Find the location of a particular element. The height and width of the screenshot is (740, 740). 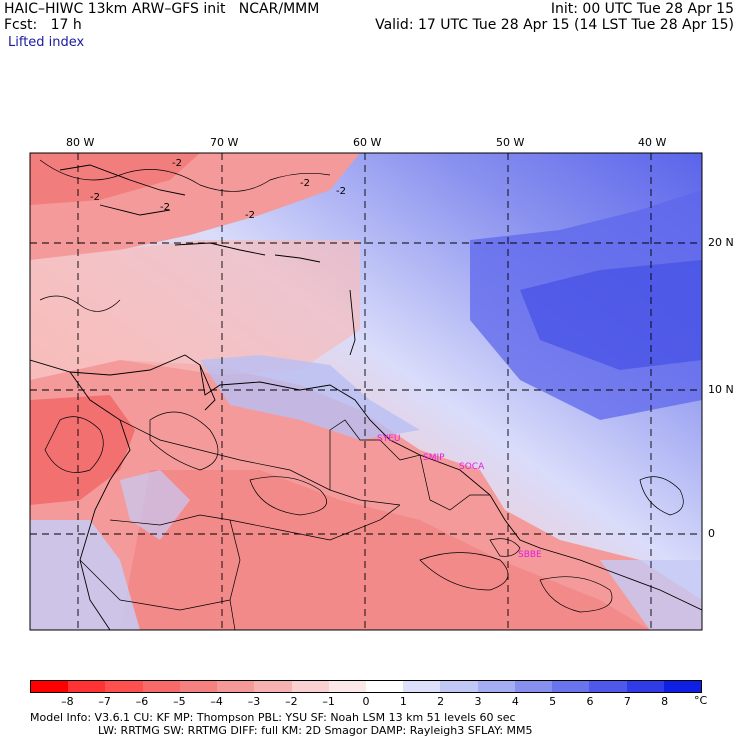

colorbar-tick-label: 1 is located at coordinates (403, 701).